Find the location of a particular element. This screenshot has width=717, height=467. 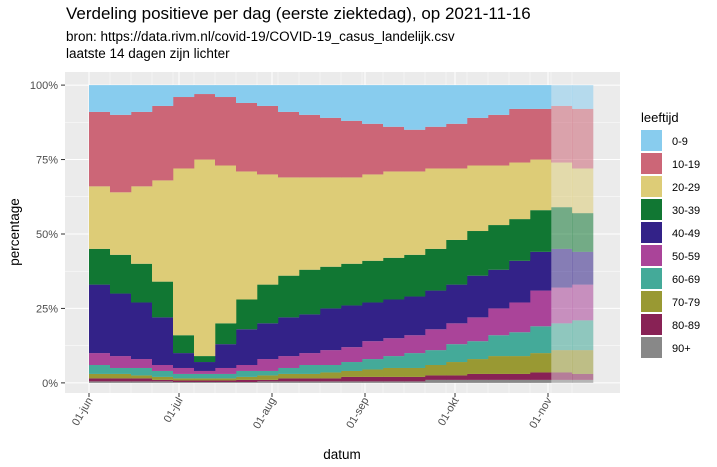

chart-subtitle: laatste 14 dagen zijn lichter is located at coordinates (148, 53).